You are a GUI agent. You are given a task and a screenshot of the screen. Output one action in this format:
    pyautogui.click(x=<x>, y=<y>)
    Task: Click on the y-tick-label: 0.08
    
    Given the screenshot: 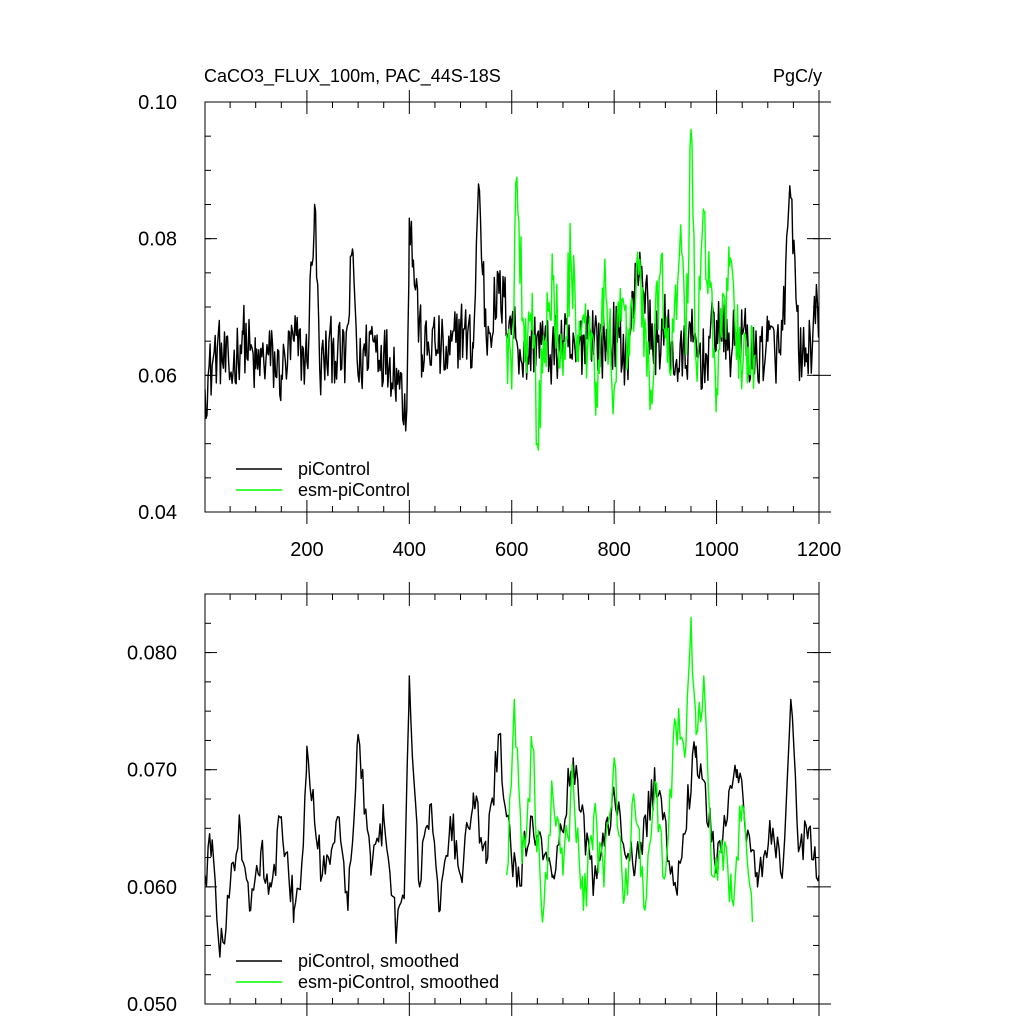 What is the action you would take?
    pyautogui.click(x=157, y=240)
    